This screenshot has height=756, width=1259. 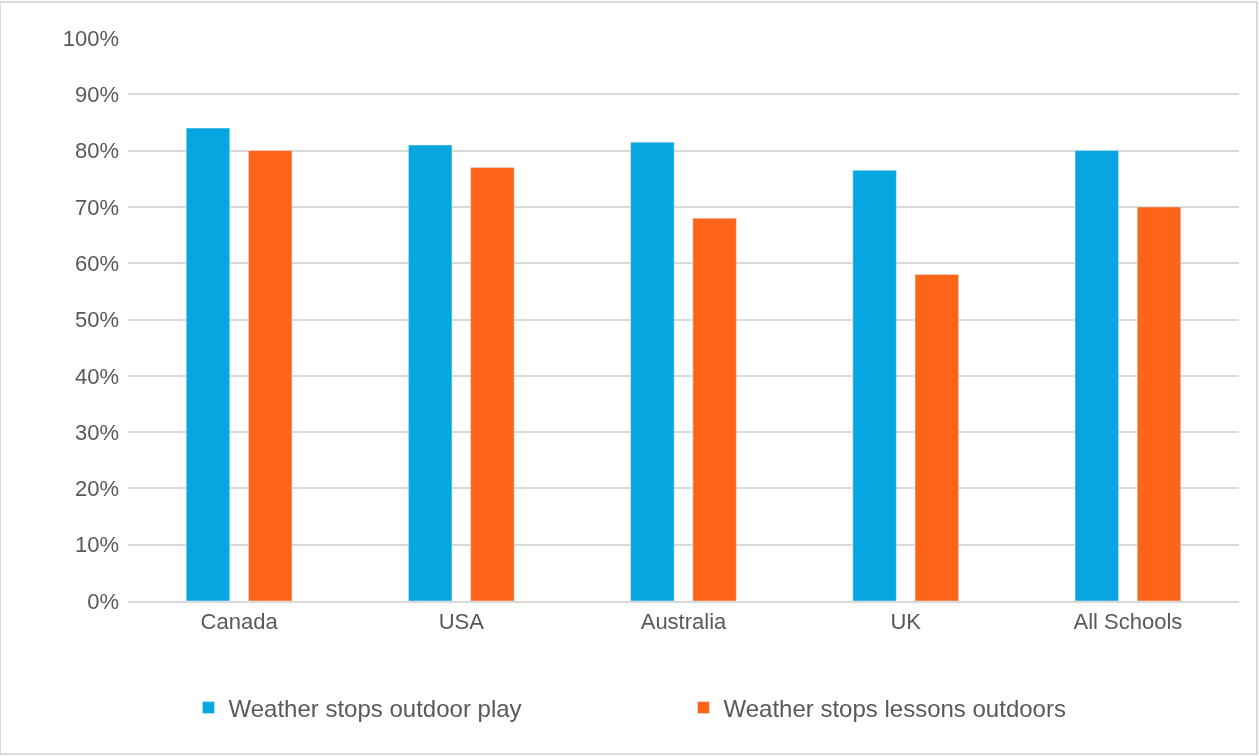 I want to click on x-tick-label: UK, so click(x=906, y=622).